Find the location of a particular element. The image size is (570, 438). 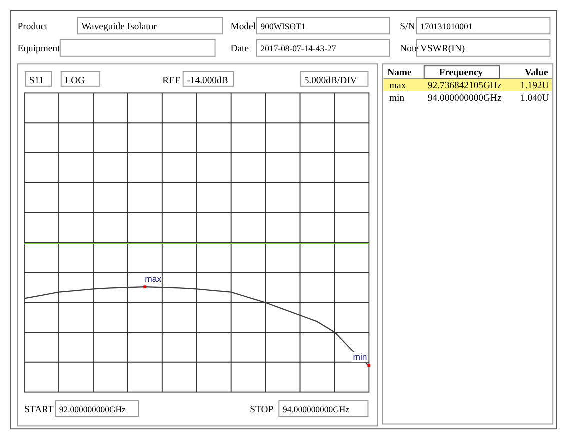

text: S/N is located at coordinates (408, 26).